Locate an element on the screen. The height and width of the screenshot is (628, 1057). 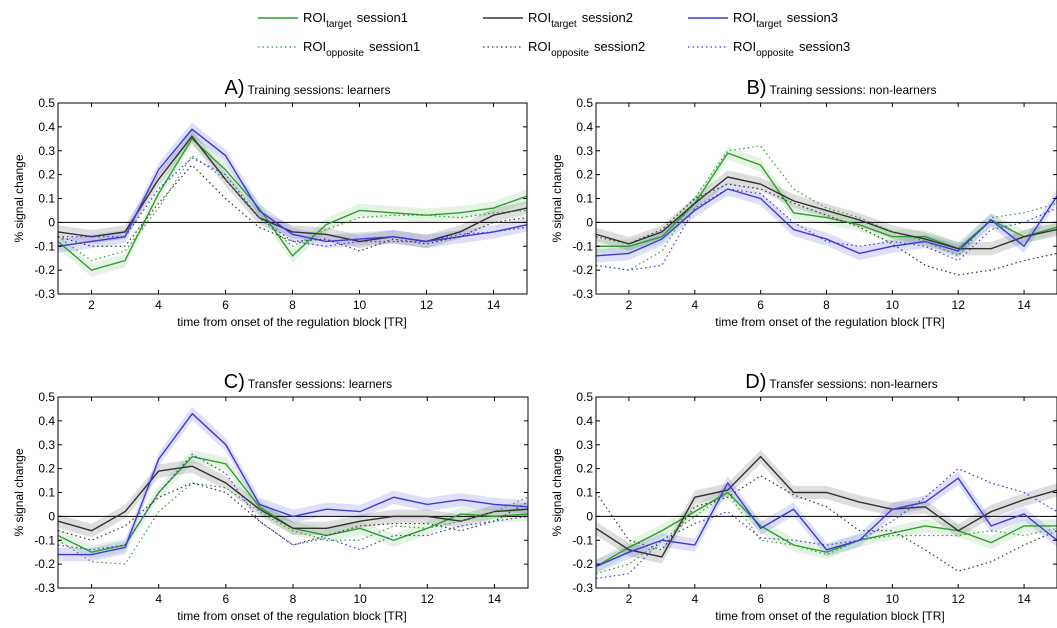
legend-label: ROIopposite session1 is located at coordinates (361, 49).